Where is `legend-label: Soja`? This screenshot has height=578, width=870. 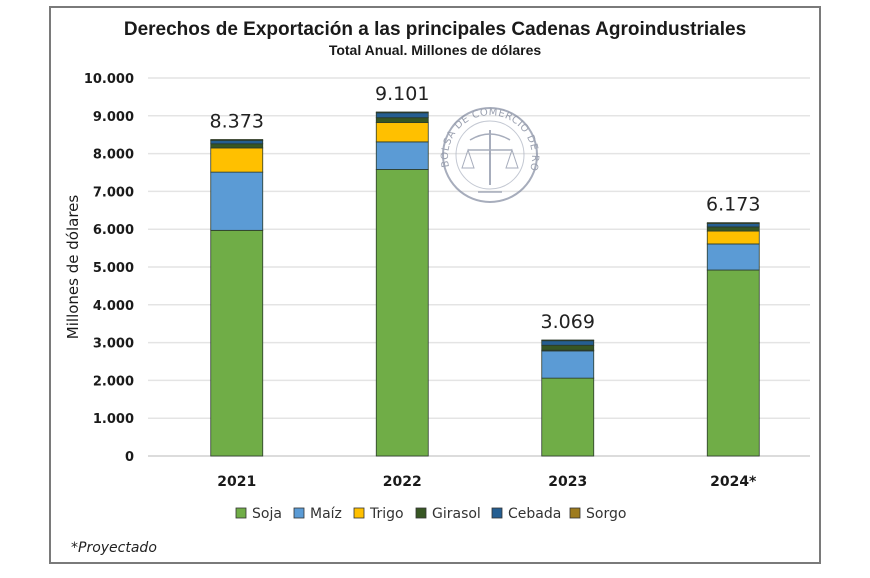
legend-label: Soja is located at coordinates (267, 514).